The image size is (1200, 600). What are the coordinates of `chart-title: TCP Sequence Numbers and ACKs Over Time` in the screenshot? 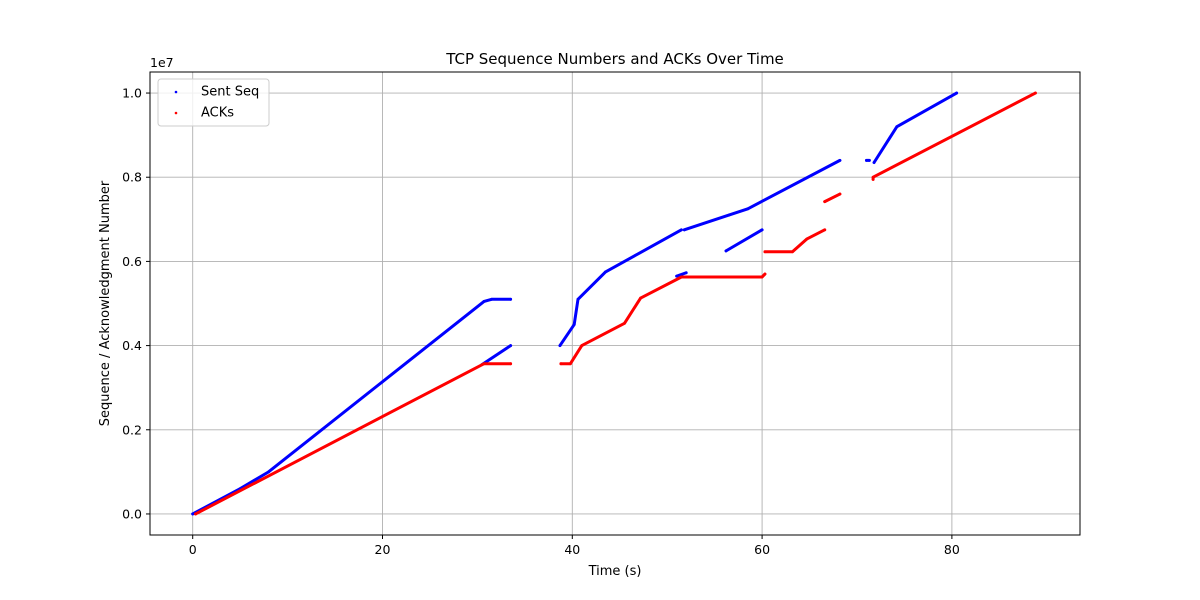 It's located at (614, 59).